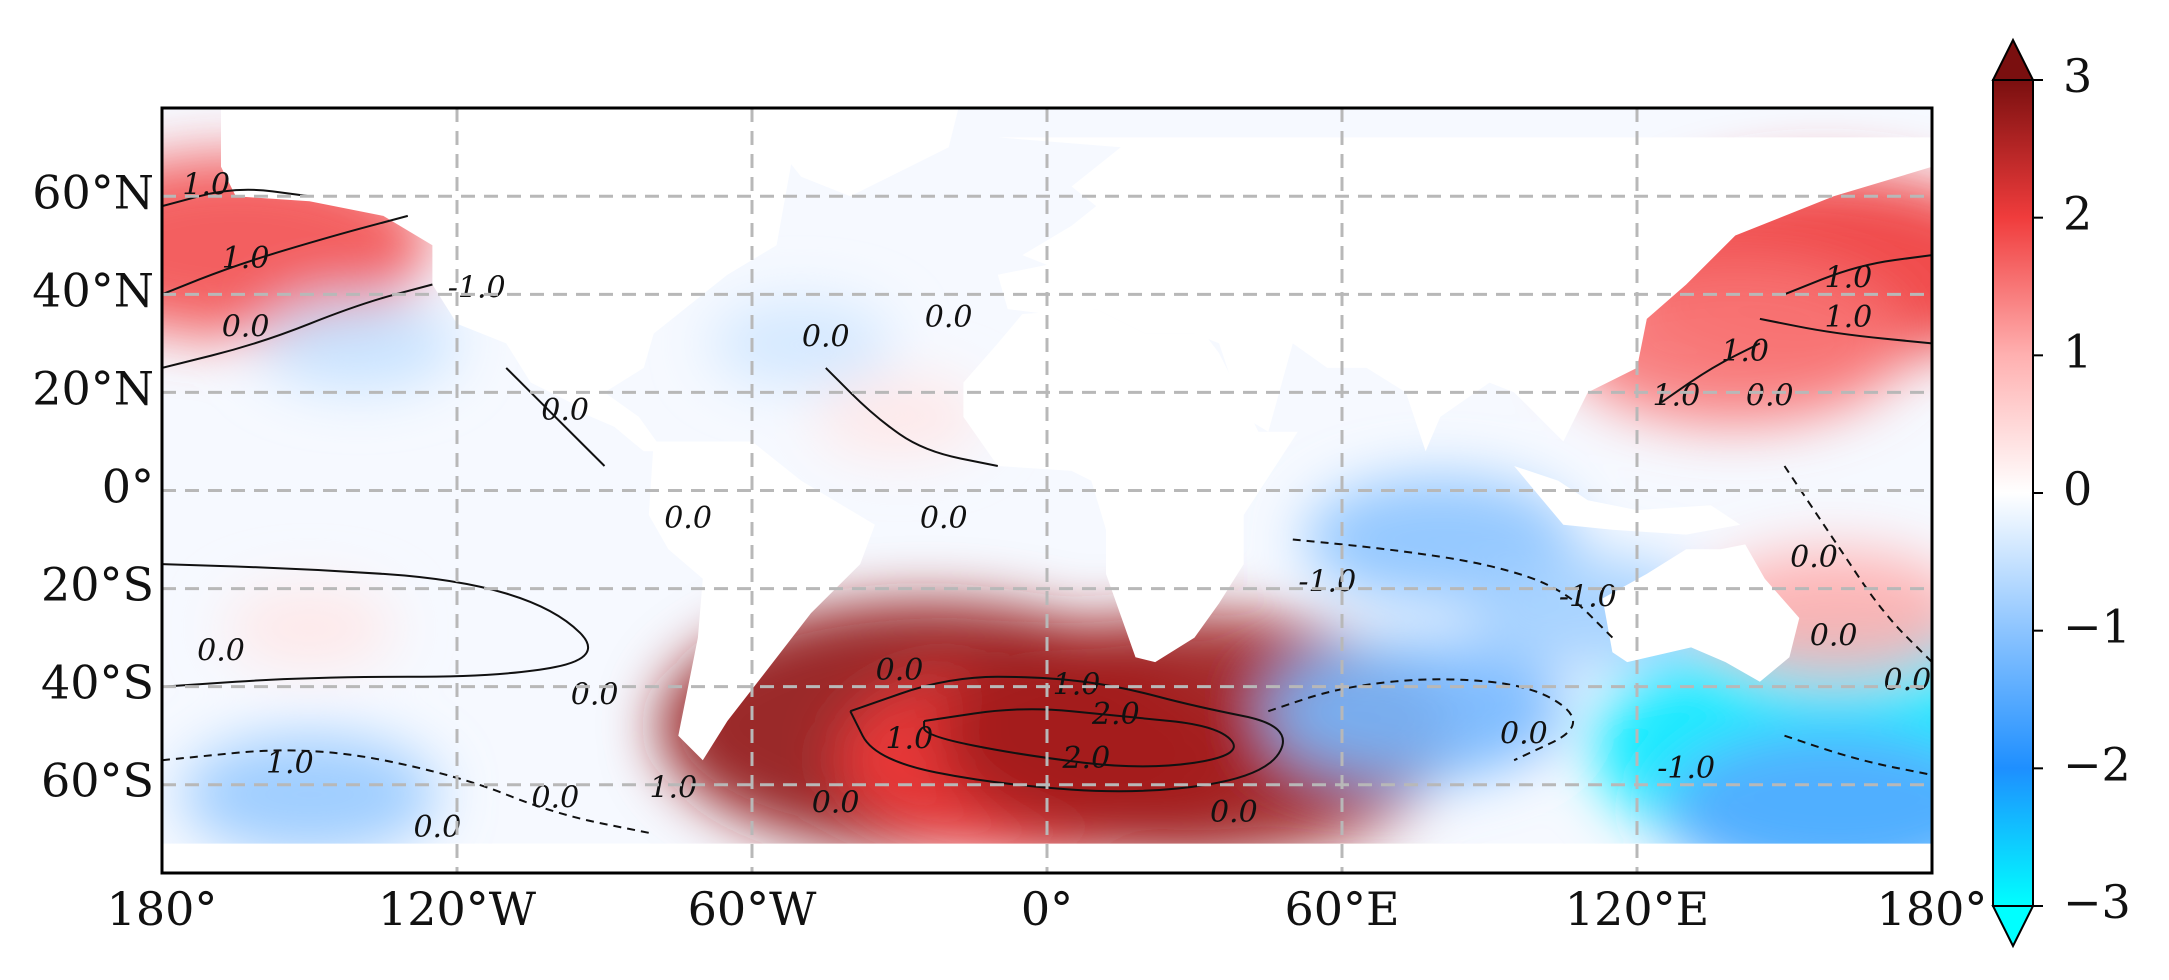 The image size is (2169, 980). I want to click on x-tick-label: 120°W, so click(457, 909).